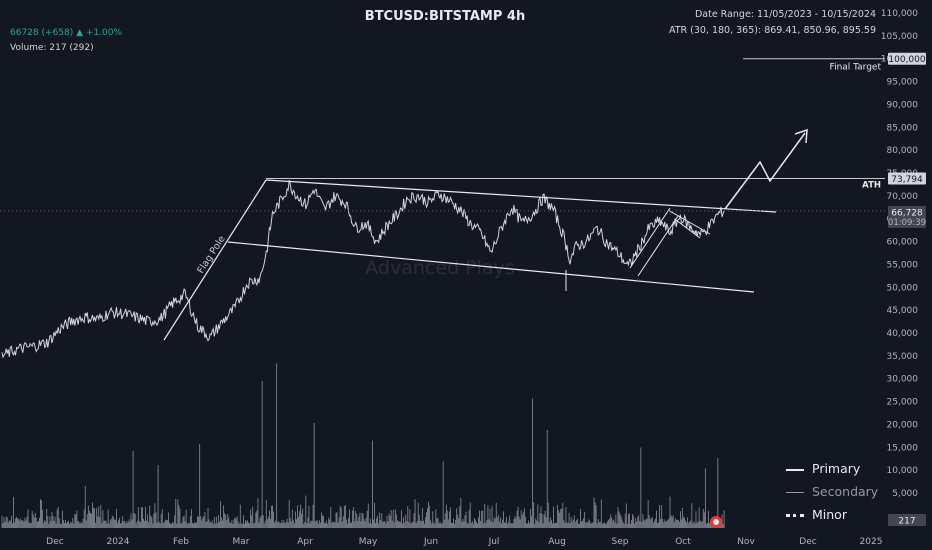 This screenshot has width=932, height=550. What do you see at coordinates (907, 213) in the screenshot?
I see `last-price-tag: 66,728` at bounding box center [907, 213].